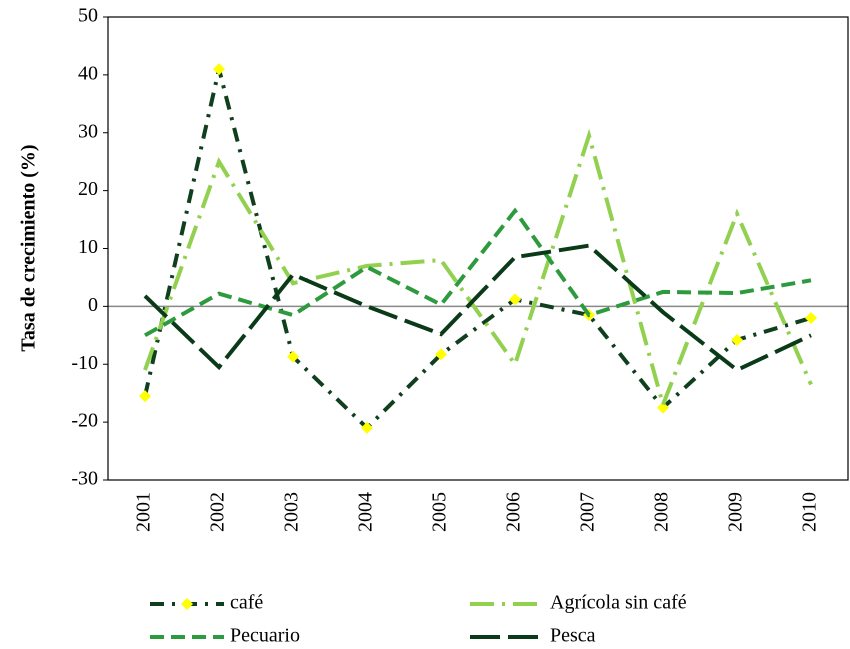 This screenshot has width=850, height=649. What do you see at coordinates (588, 512) in the screenshot?
I see `x-tick-label: 2007` at bounding box center [588, 512].